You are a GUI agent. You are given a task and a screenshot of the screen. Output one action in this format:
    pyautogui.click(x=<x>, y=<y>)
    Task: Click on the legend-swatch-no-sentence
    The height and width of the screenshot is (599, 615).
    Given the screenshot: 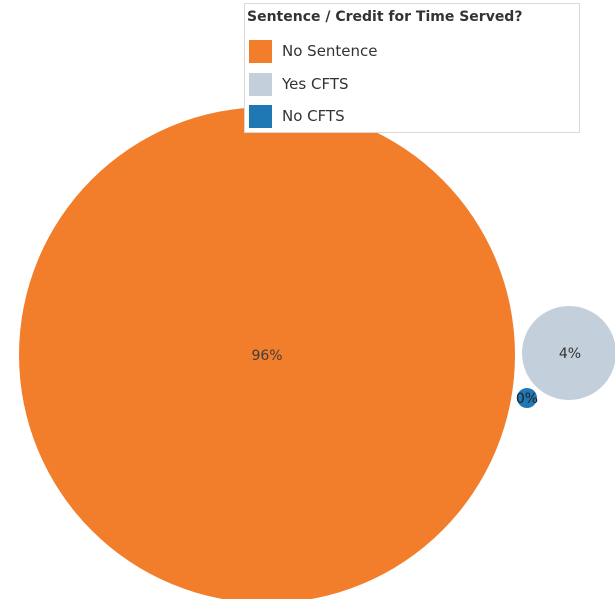 What is the action you would take?
    pyautogui.click(x=260, y=51)
    